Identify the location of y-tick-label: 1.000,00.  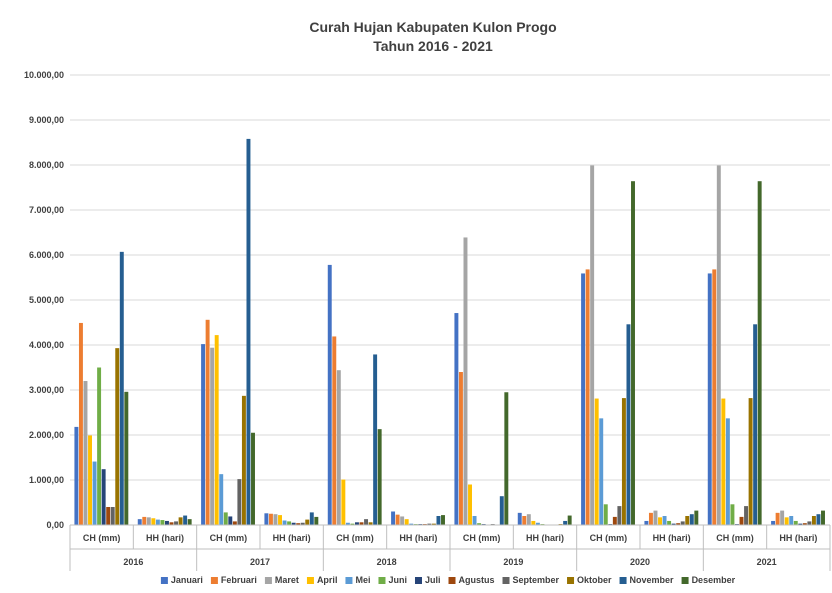
(46, 480).